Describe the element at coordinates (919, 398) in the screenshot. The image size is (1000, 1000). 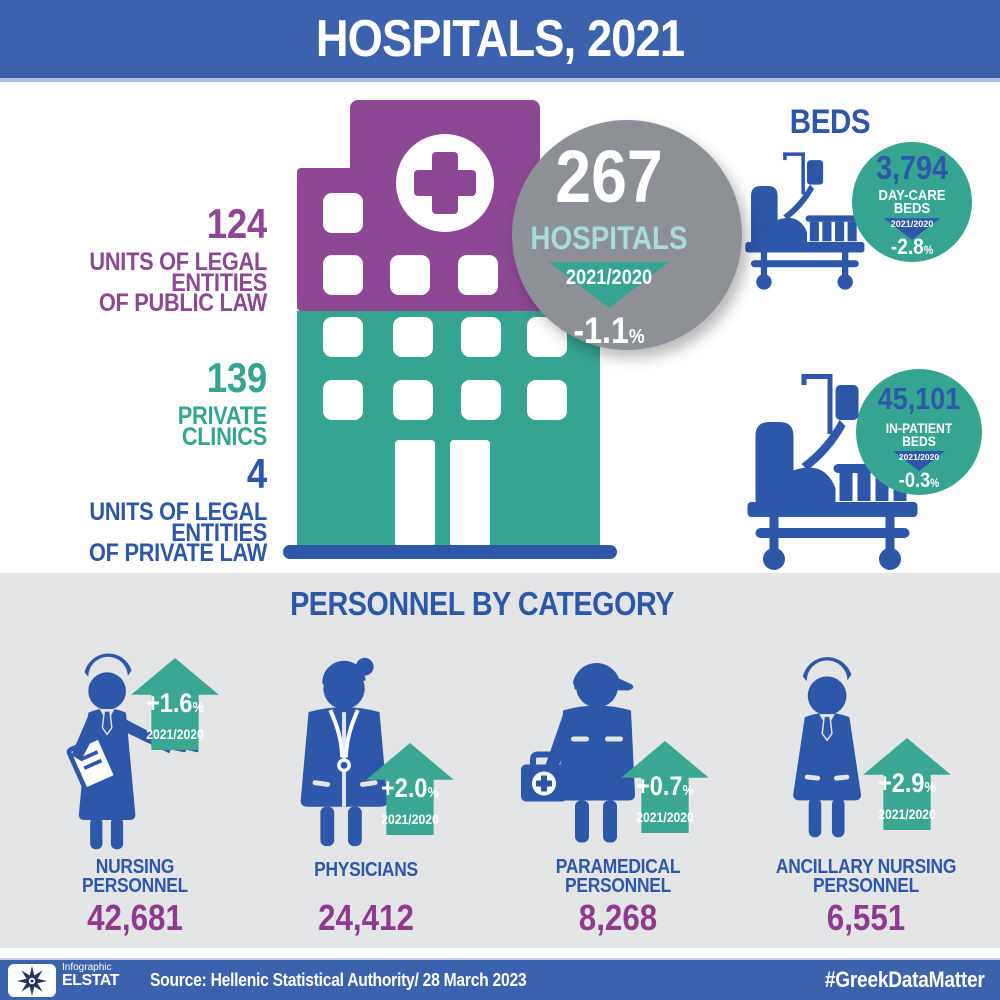
I see `in-patient-beds-value: 45,101` at that location.